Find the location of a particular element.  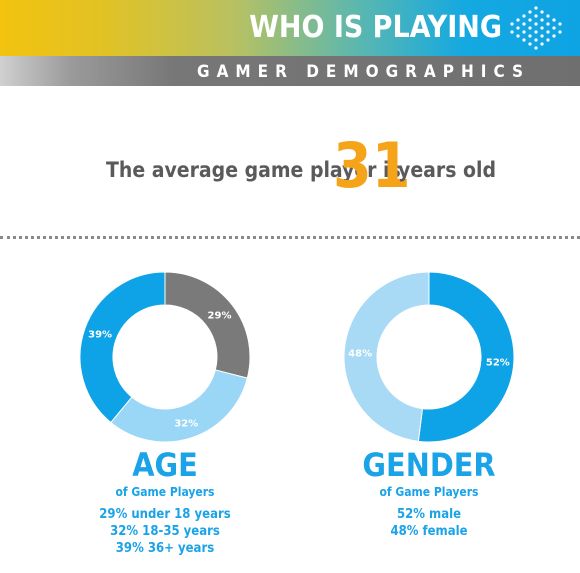

dotted-arrow-icon is located at coordinates (536, 28).